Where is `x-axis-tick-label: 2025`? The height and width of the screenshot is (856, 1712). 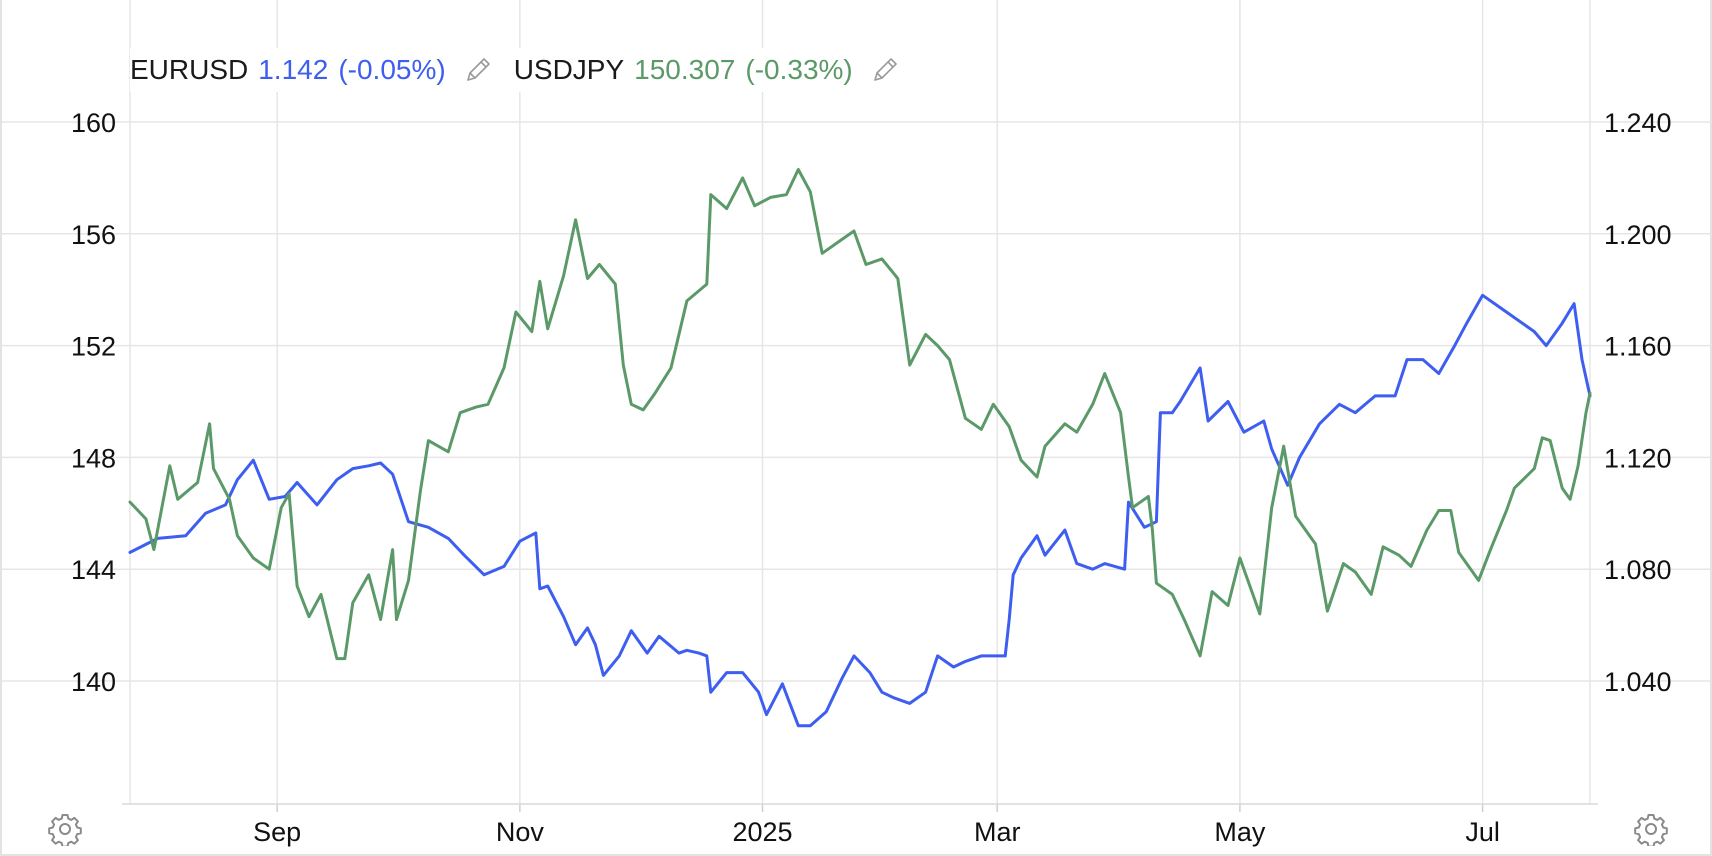 x-axis-tick-label: 2025 is located at coordinates (762, 832).